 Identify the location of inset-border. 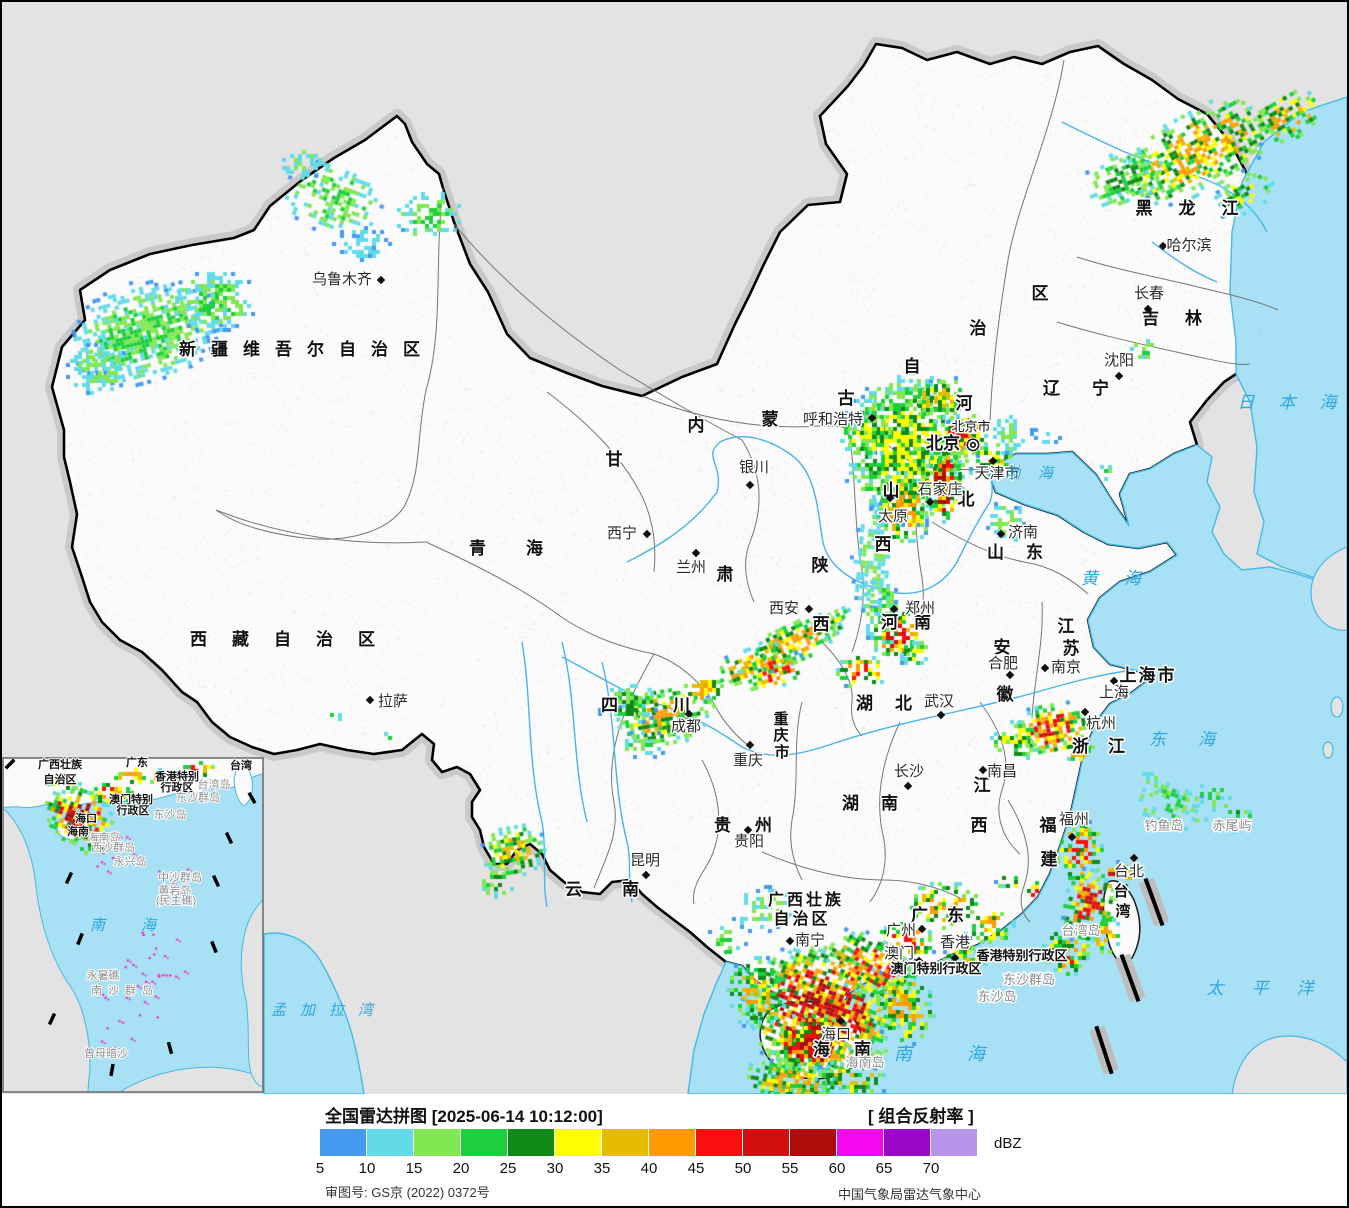
(133, 925).